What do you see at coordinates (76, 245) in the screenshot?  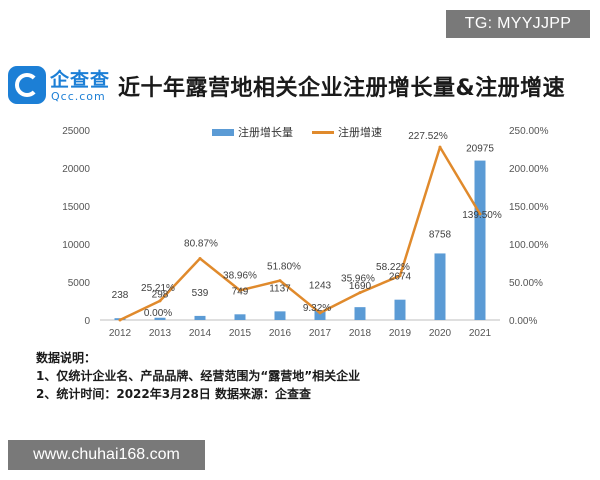 I see `y-left-tick-label: 10000` at bounding box center [76, 245].